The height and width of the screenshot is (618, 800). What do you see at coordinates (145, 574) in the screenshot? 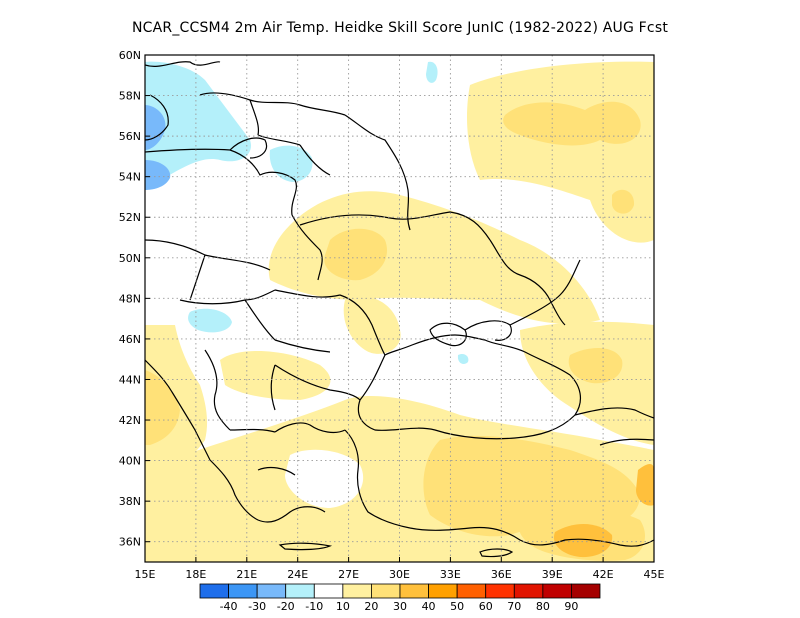
I see `lon-tick-label: 15E` at bounding box center [145, 574].